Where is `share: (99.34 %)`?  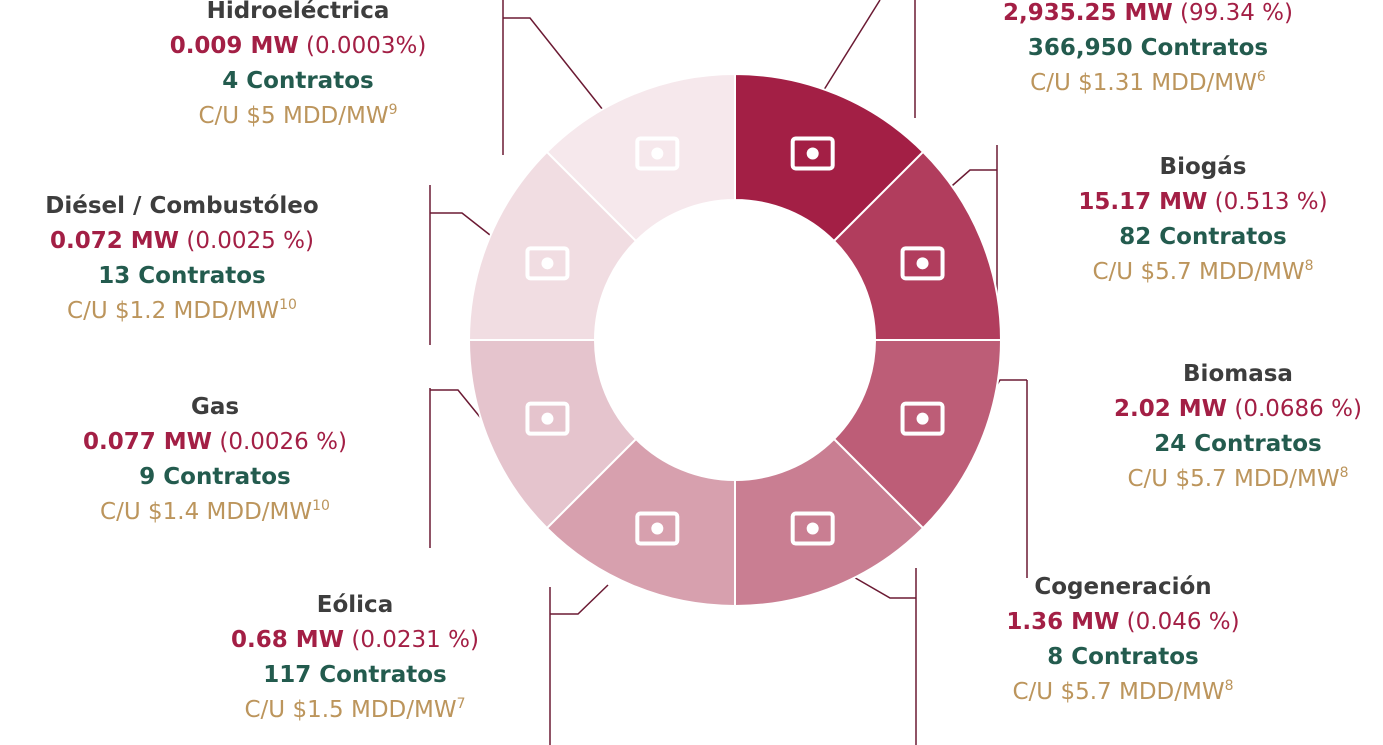 share: (99.34 %) is located at coordinates (1236, 13).